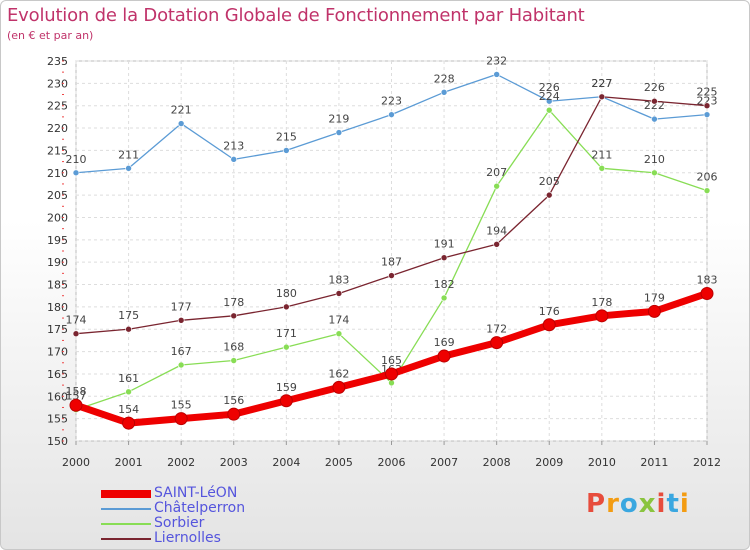 This screenshot has width=750, height=550. I want to click on x-tick-label: 2002, so click(181, 462).